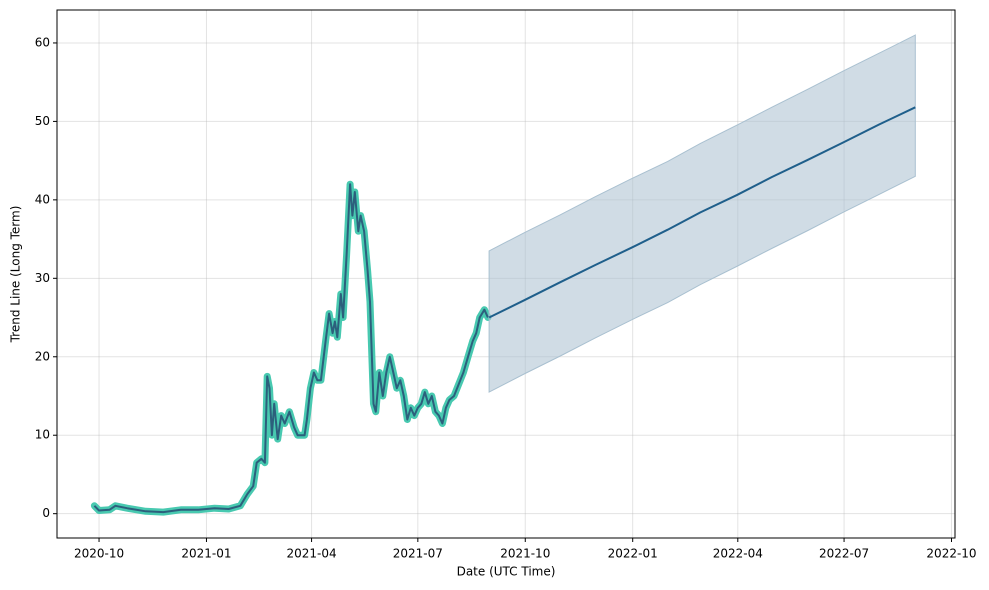 The height and width of the screenshot is (590, 989). What do you see at coordinates (42, 435) in the screenshot?
I see `y-tick-label: 10` at bounding box center [42, 435].